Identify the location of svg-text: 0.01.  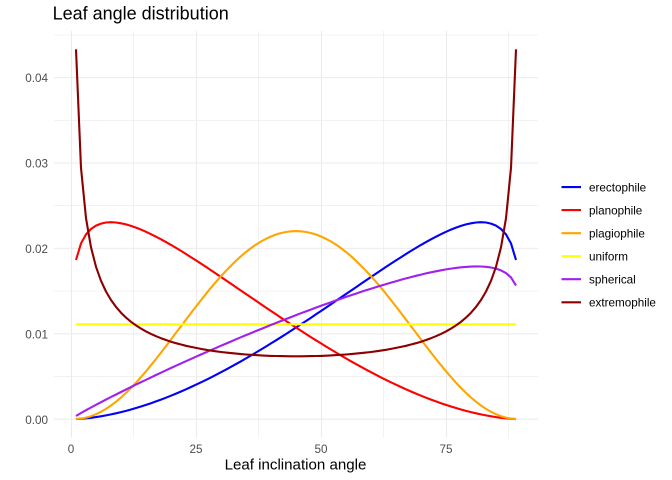
(36, 334).